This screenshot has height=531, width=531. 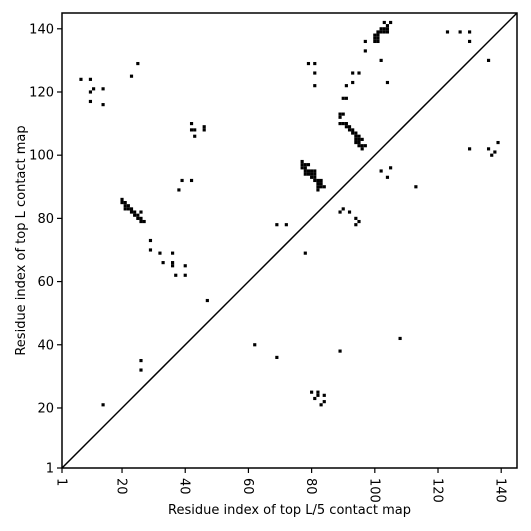 What do you see at coordinates (437, 490) in the screenshot?
I see `x-tick-label: 120` at bounding box center [437, 490].